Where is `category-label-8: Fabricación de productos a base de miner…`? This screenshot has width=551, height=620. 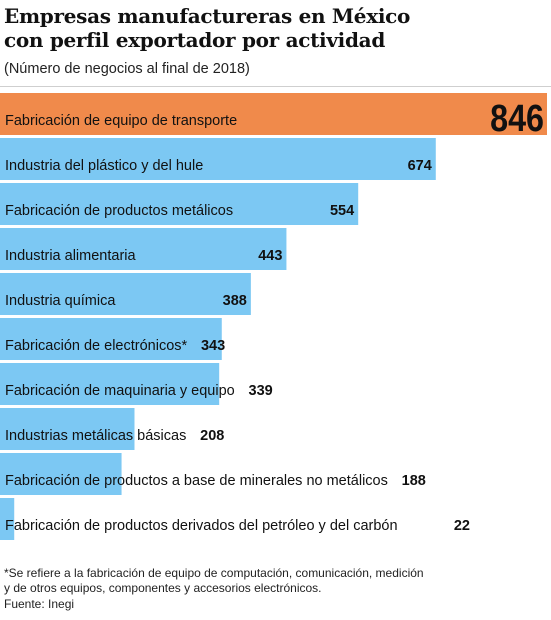
category-label-8: Fabricación de productos a base de miner… is located at coordinates (196, 481).